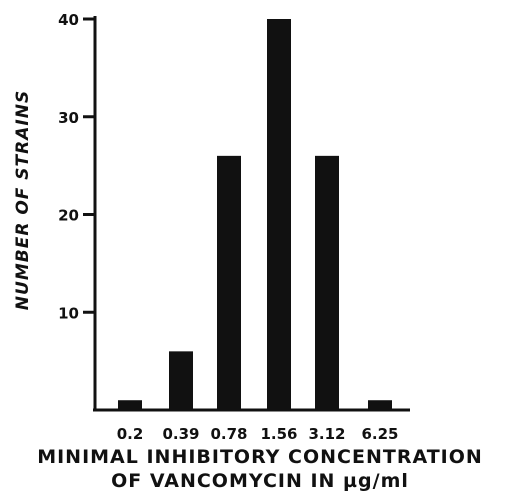 Image resolution: width=520 pixels, height=496 pixels. Describe the element at coordinates (23, 200) in the screenshot. I see `y-axis-label: NUMBER OF STRAINS` at that location.